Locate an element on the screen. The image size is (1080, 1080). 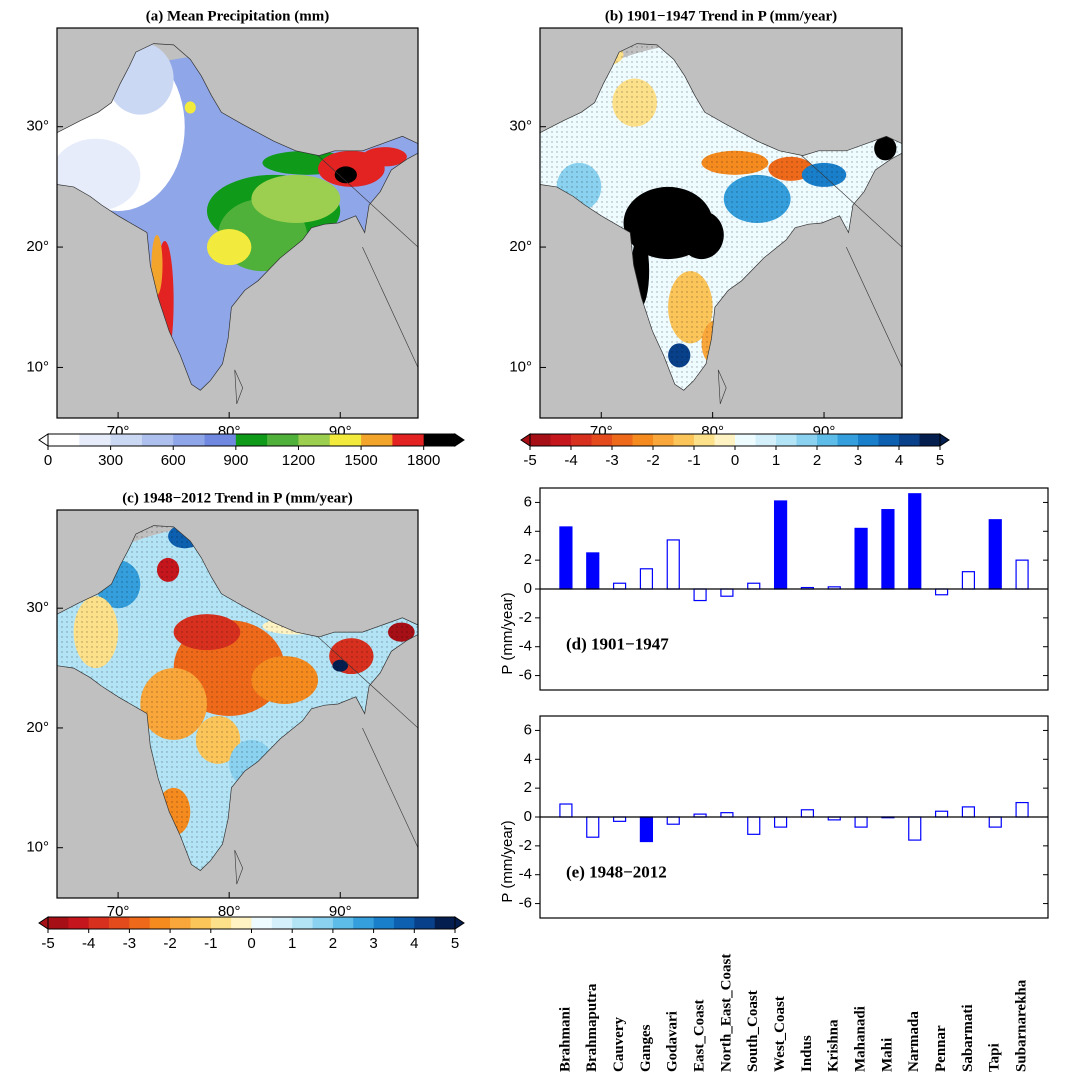
colorbar-label: 2 is located at coordinates (817, 460).